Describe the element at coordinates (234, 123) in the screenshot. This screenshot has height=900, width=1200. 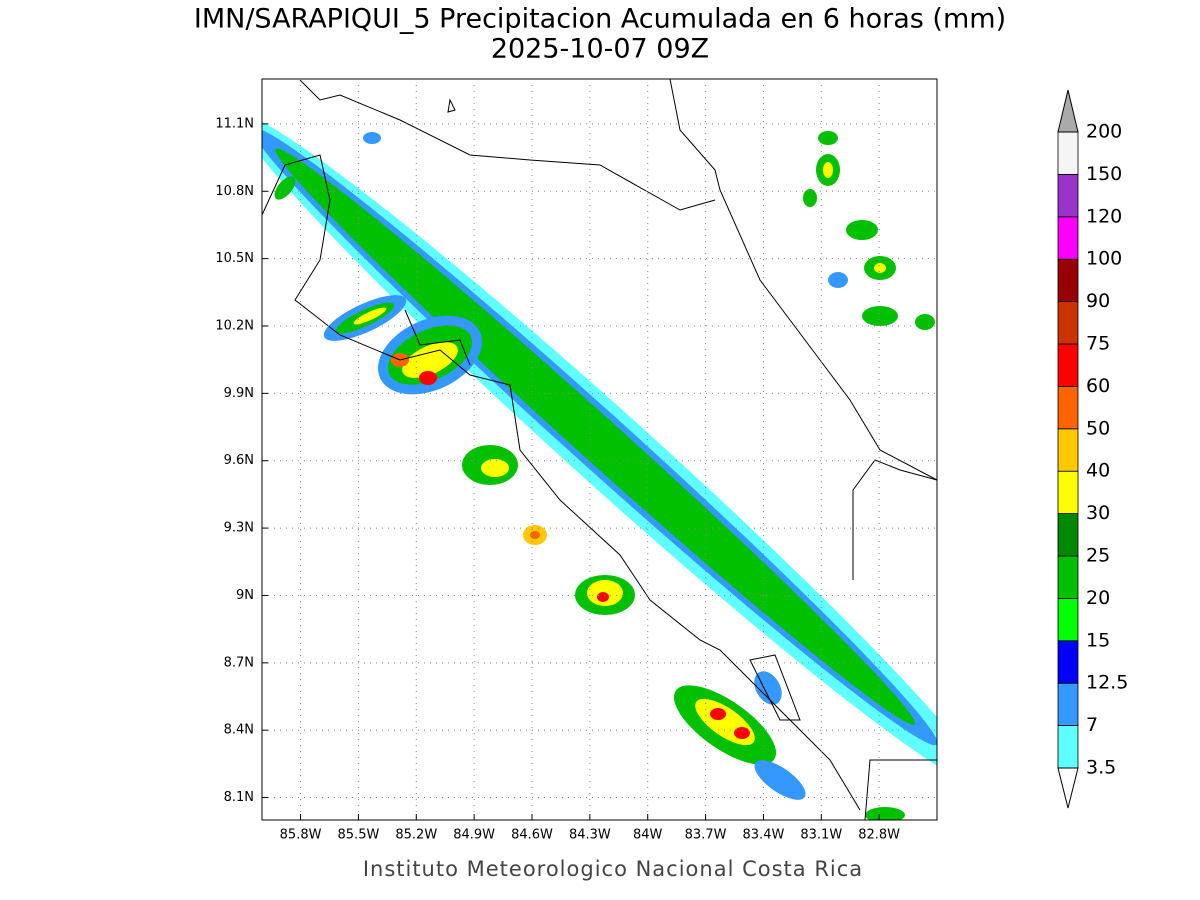
I see `y-tick-label: 11.1N` at that location.